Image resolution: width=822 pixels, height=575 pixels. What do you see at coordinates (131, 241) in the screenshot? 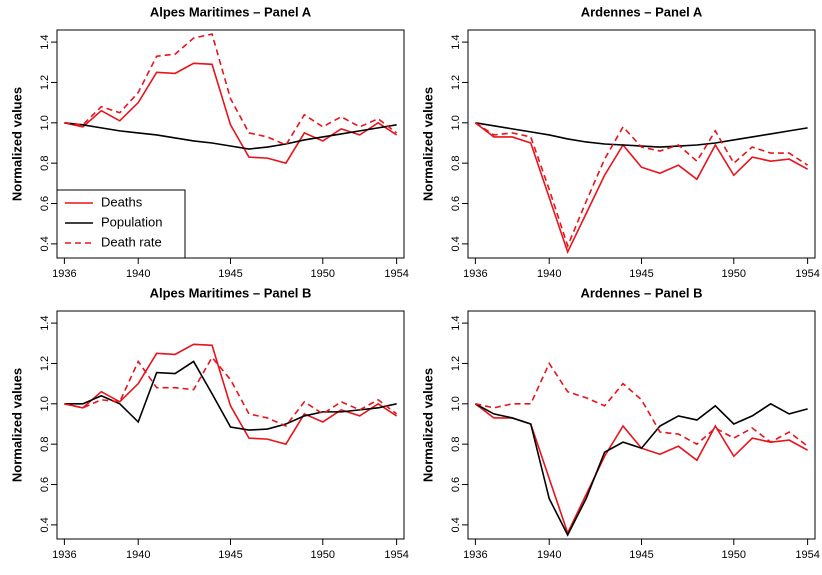
I see `legend-label: Death rate` at bounding box center [131, 241].